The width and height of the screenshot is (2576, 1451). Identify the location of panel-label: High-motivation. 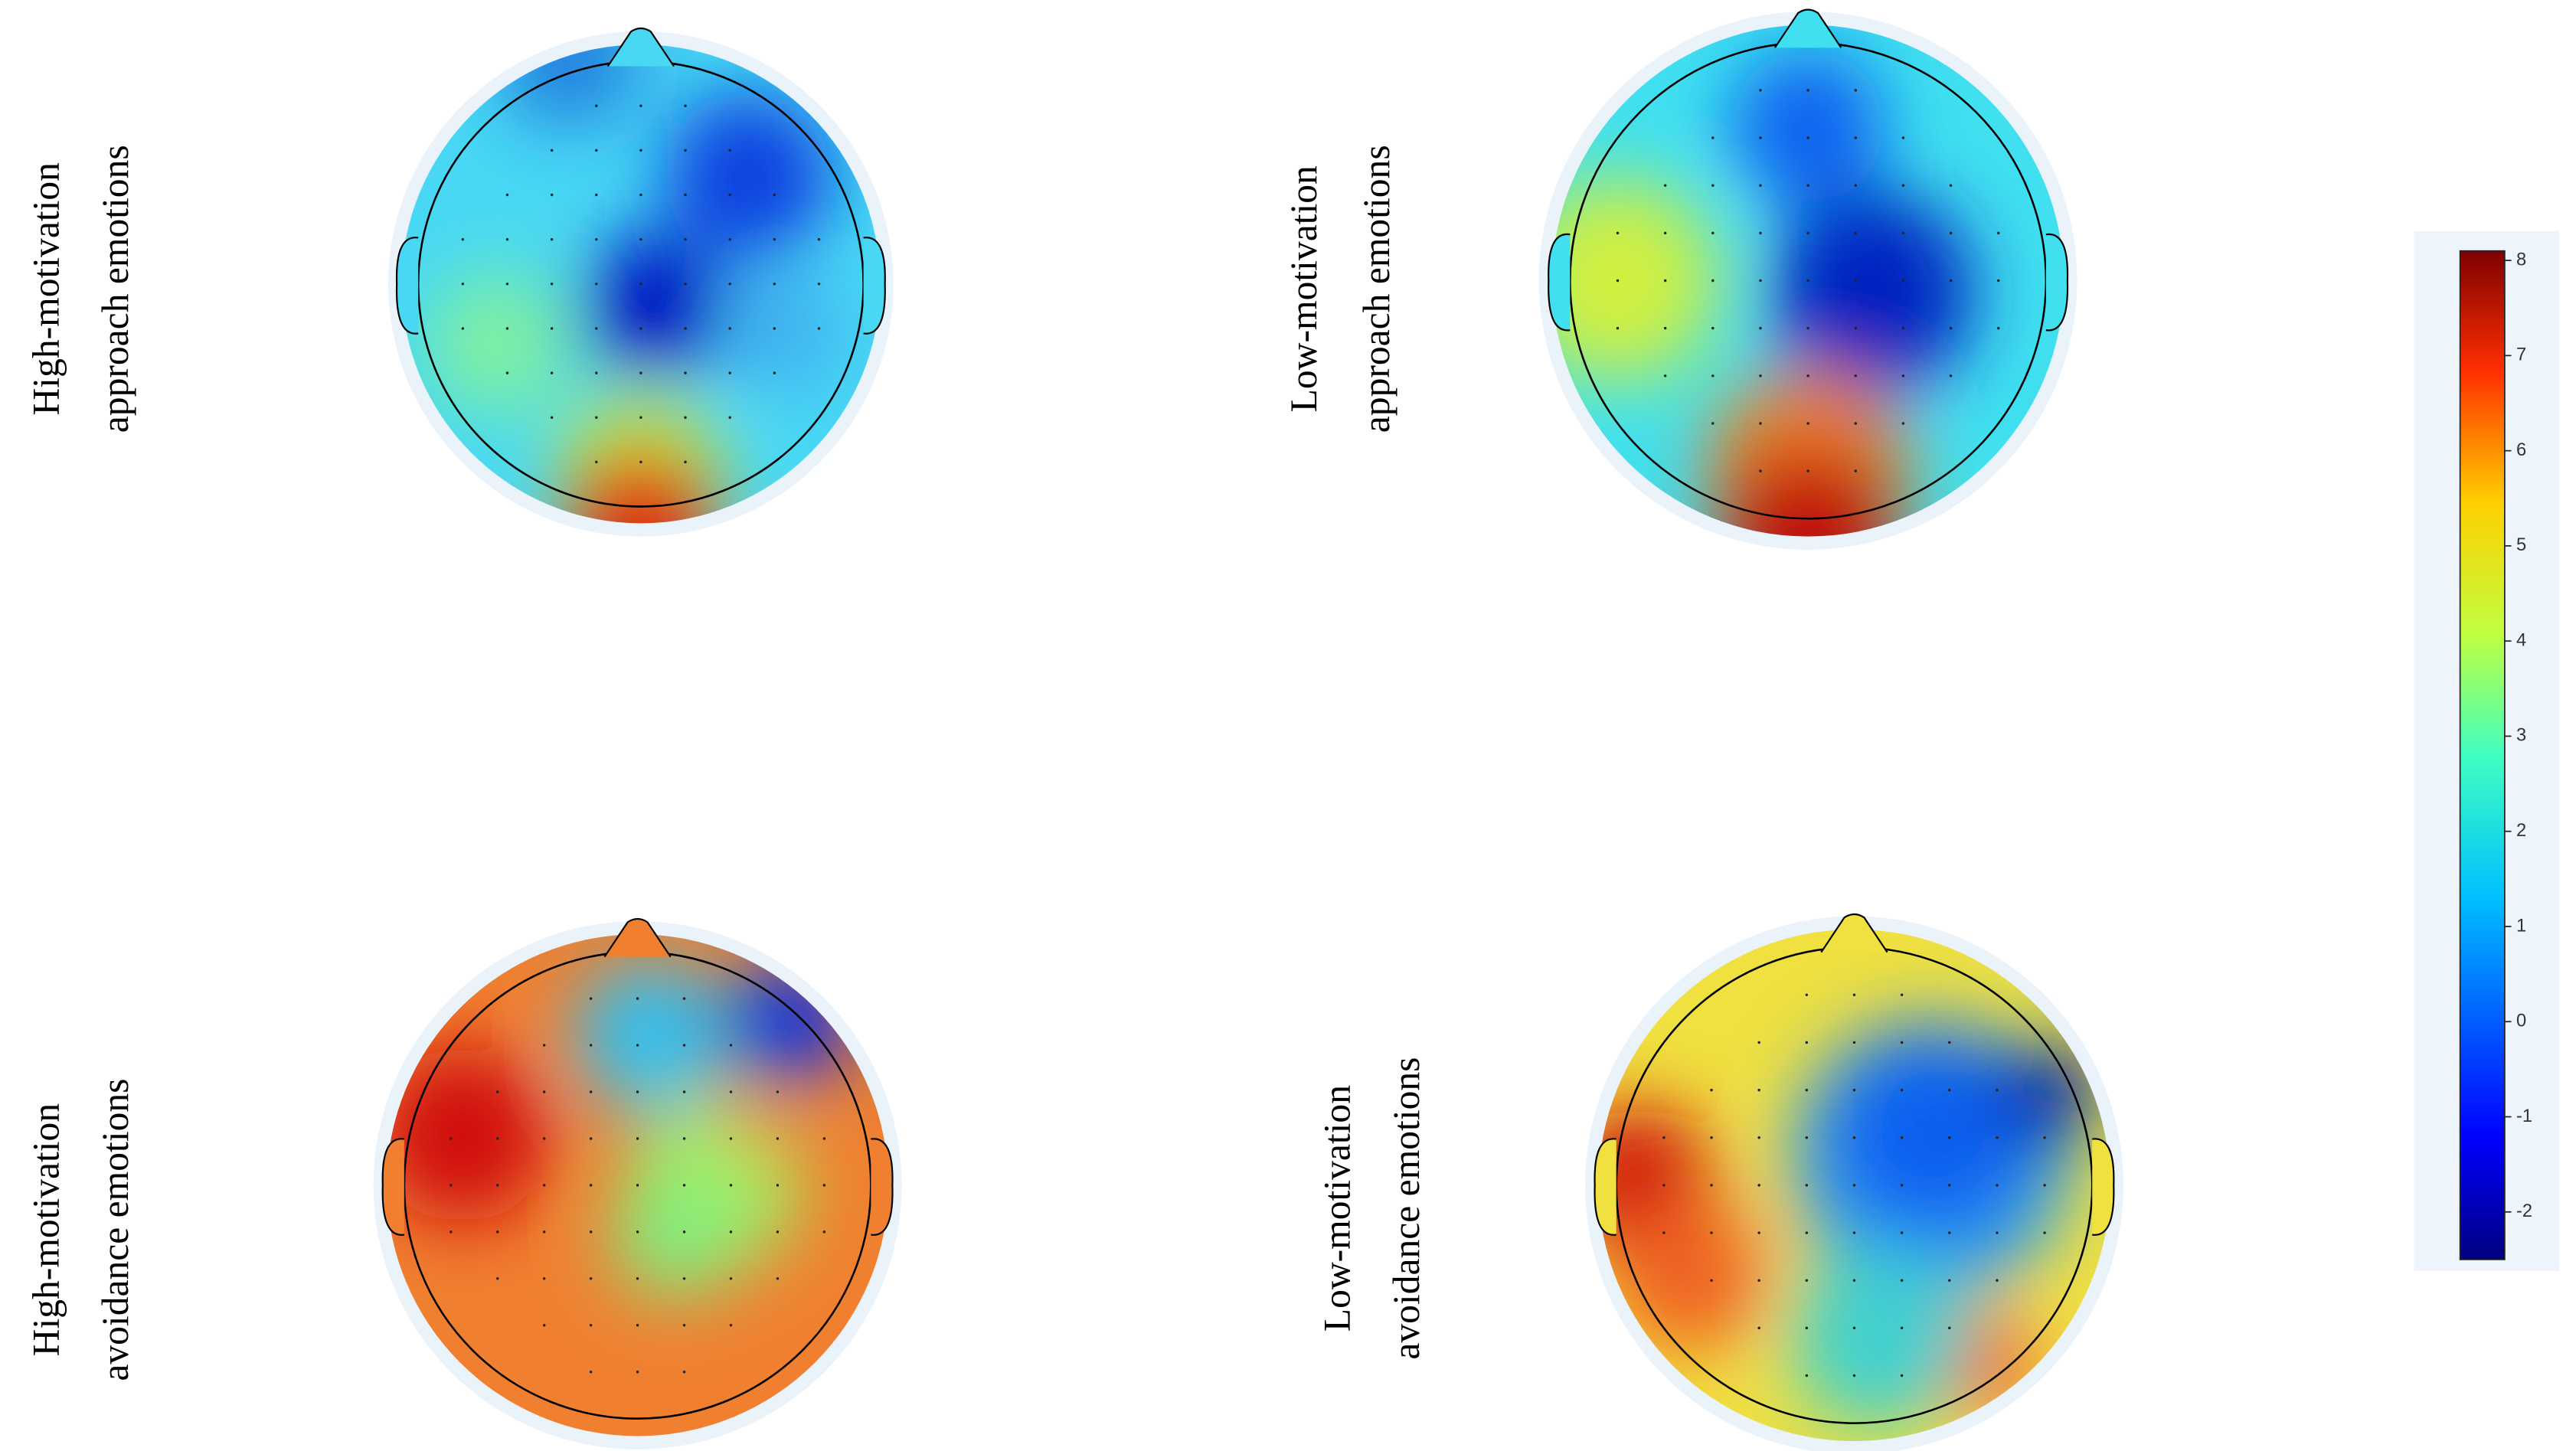
(46, 1230).